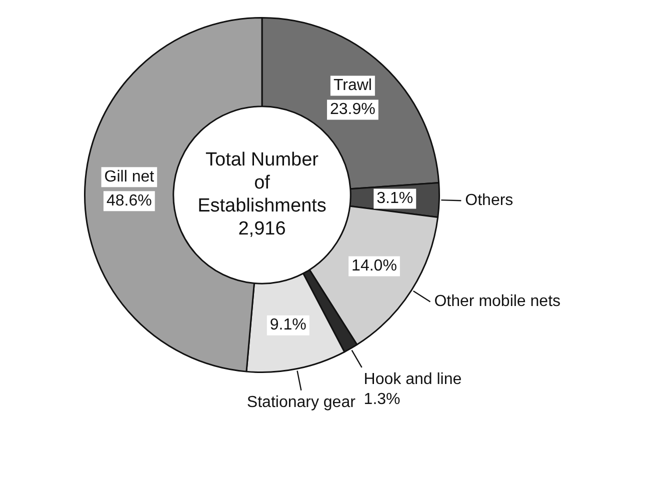 The height and width of the screenshot is (494, 656). I want to click on slice-label: Hook and line, so click(413, 379).